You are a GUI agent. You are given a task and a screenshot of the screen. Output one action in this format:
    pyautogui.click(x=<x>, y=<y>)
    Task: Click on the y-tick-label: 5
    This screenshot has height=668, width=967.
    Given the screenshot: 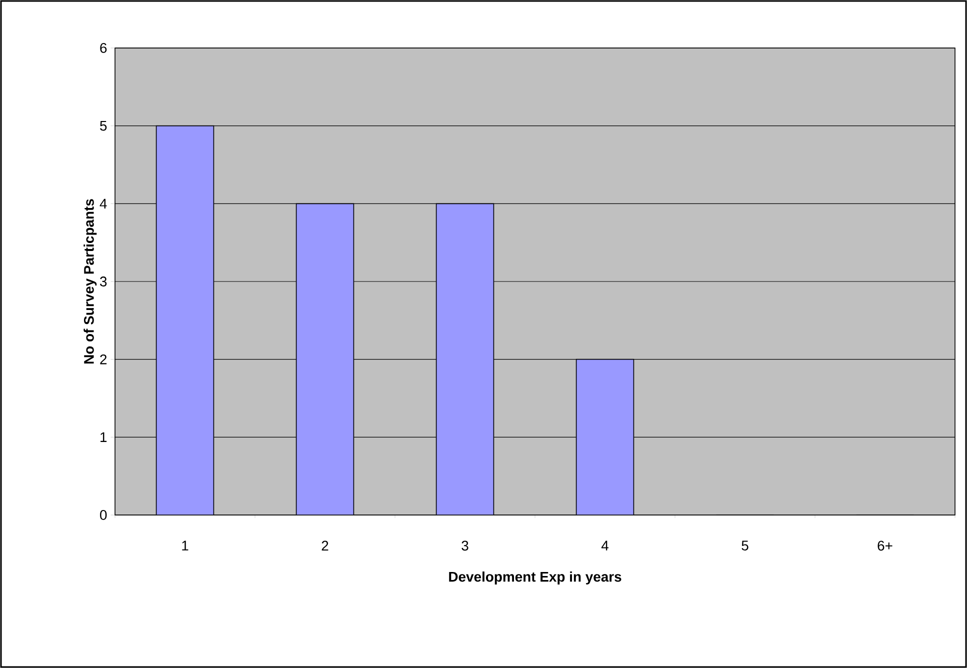 What is the action you would take?
    pyautogui.click(x=103, y=125)
    